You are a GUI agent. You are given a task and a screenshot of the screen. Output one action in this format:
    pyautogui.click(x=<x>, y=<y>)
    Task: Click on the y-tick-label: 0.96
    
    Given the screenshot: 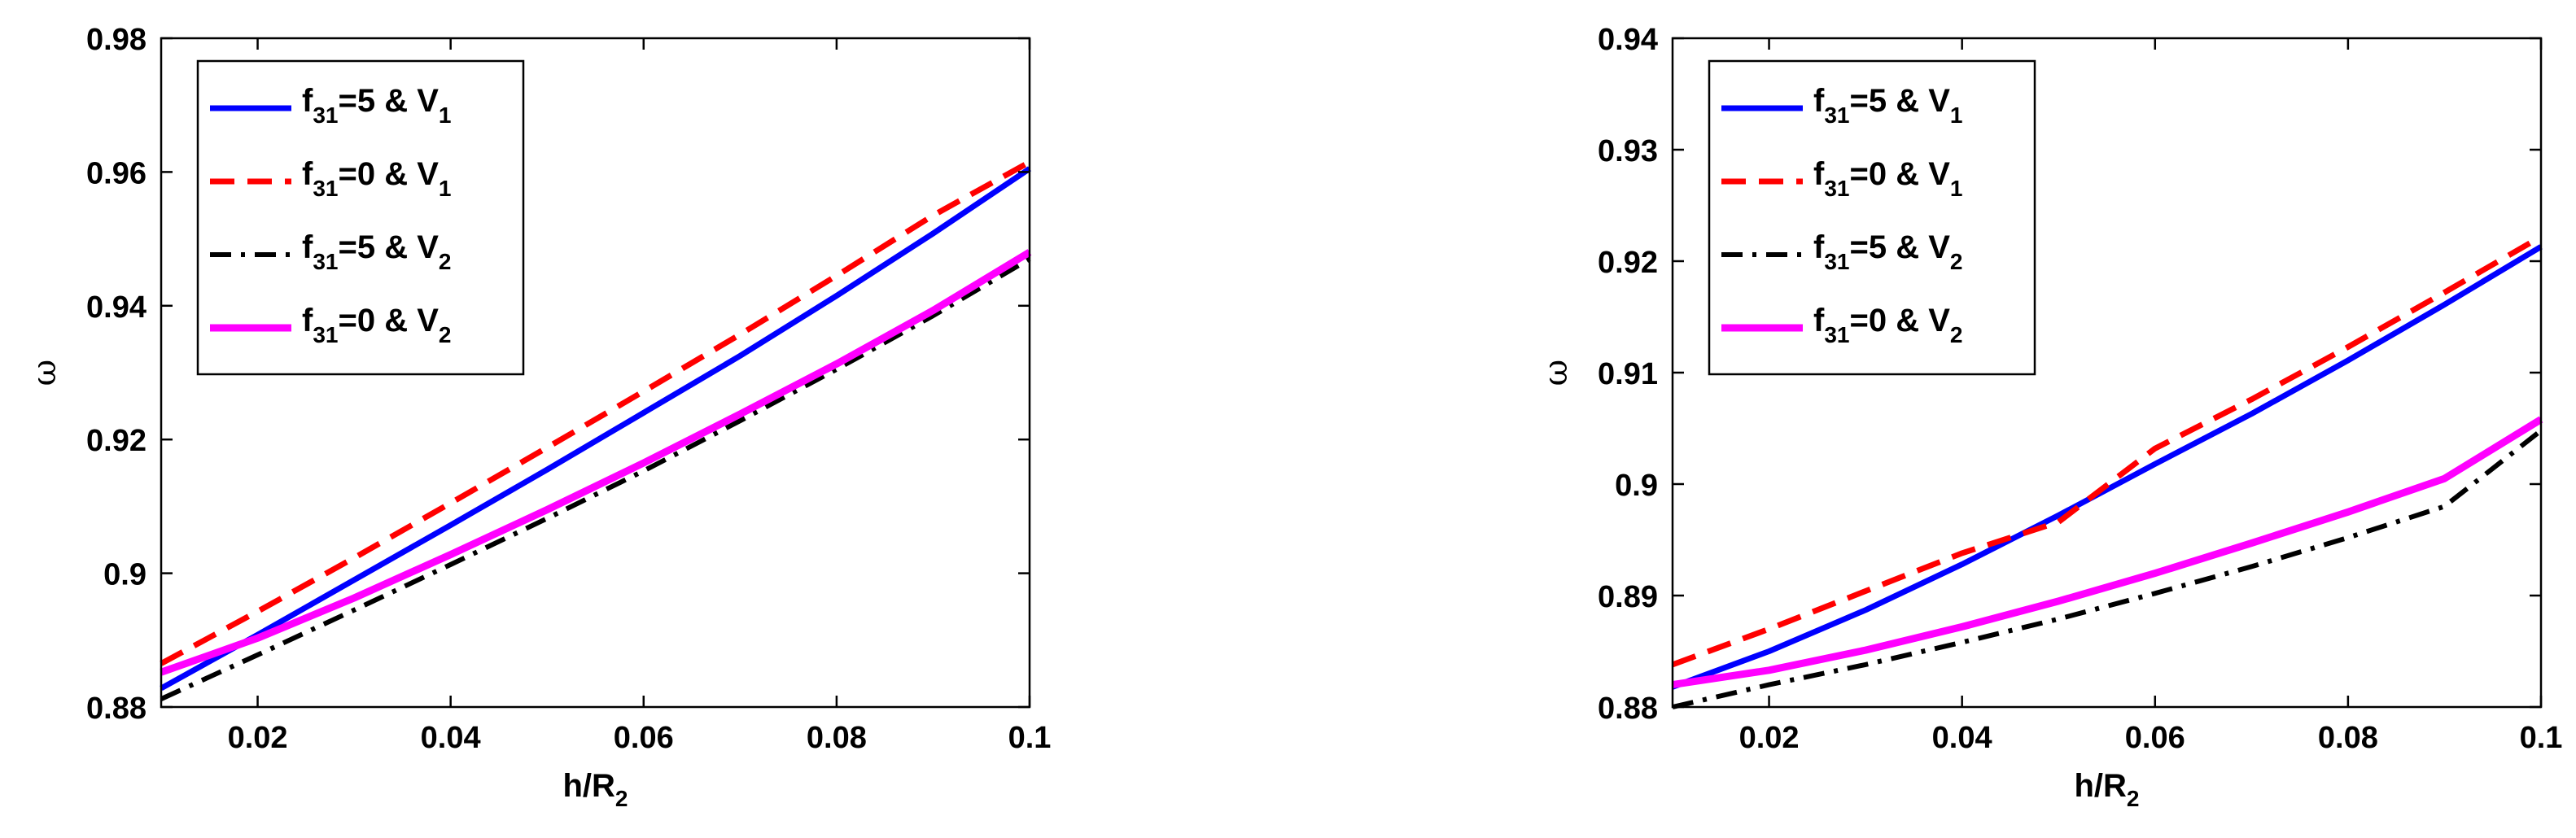 What is the action you would take?
    pyautogui.click(x=117, y=173)
    